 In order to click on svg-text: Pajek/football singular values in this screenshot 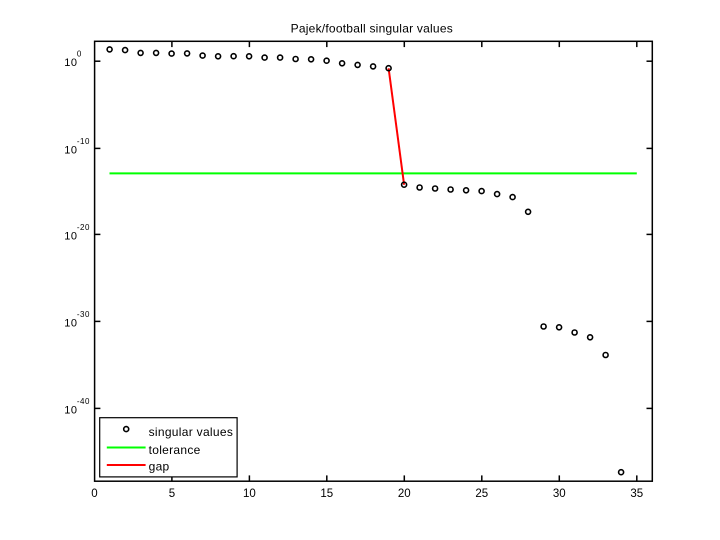, I will do `click(372, 29)`.